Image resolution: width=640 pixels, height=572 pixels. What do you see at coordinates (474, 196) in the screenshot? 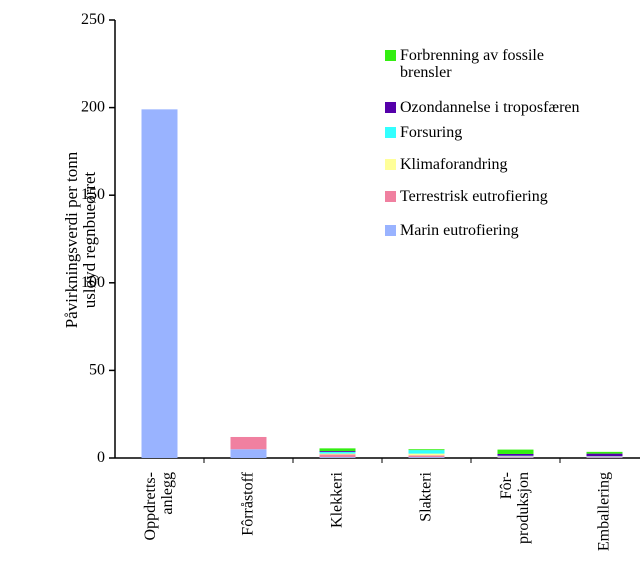
I see `legend-label: Terrestrisk eutrofiering` at bounding box center [474, 196].